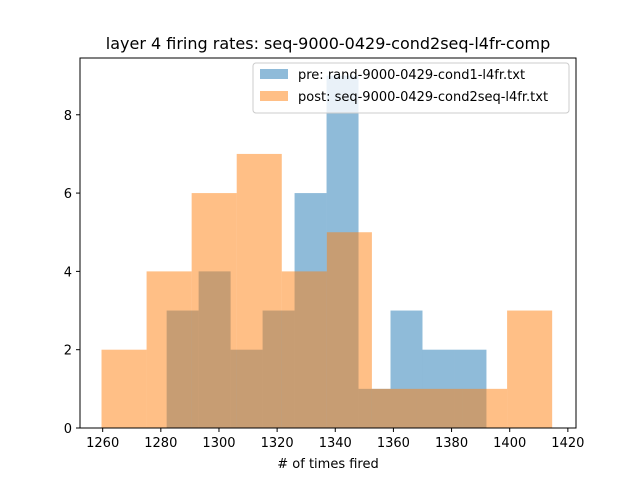  What do you see at coordinates (327, 464) in the screenshot?
I see `x-axis-label: # of times fired` at bounding box center [327, 464].